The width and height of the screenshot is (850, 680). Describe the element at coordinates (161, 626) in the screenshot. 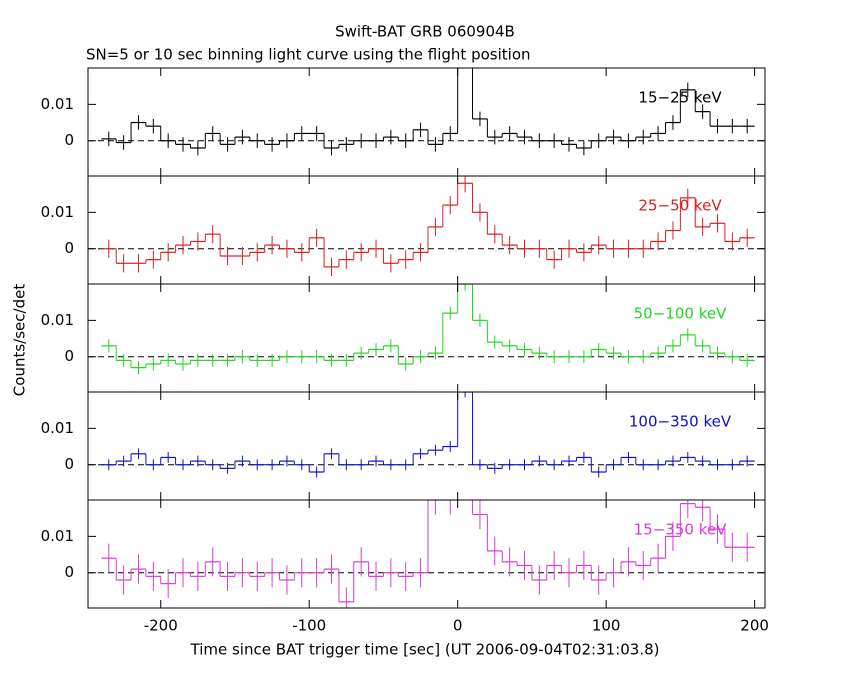

I see `x-tick-label: -200` at that location.